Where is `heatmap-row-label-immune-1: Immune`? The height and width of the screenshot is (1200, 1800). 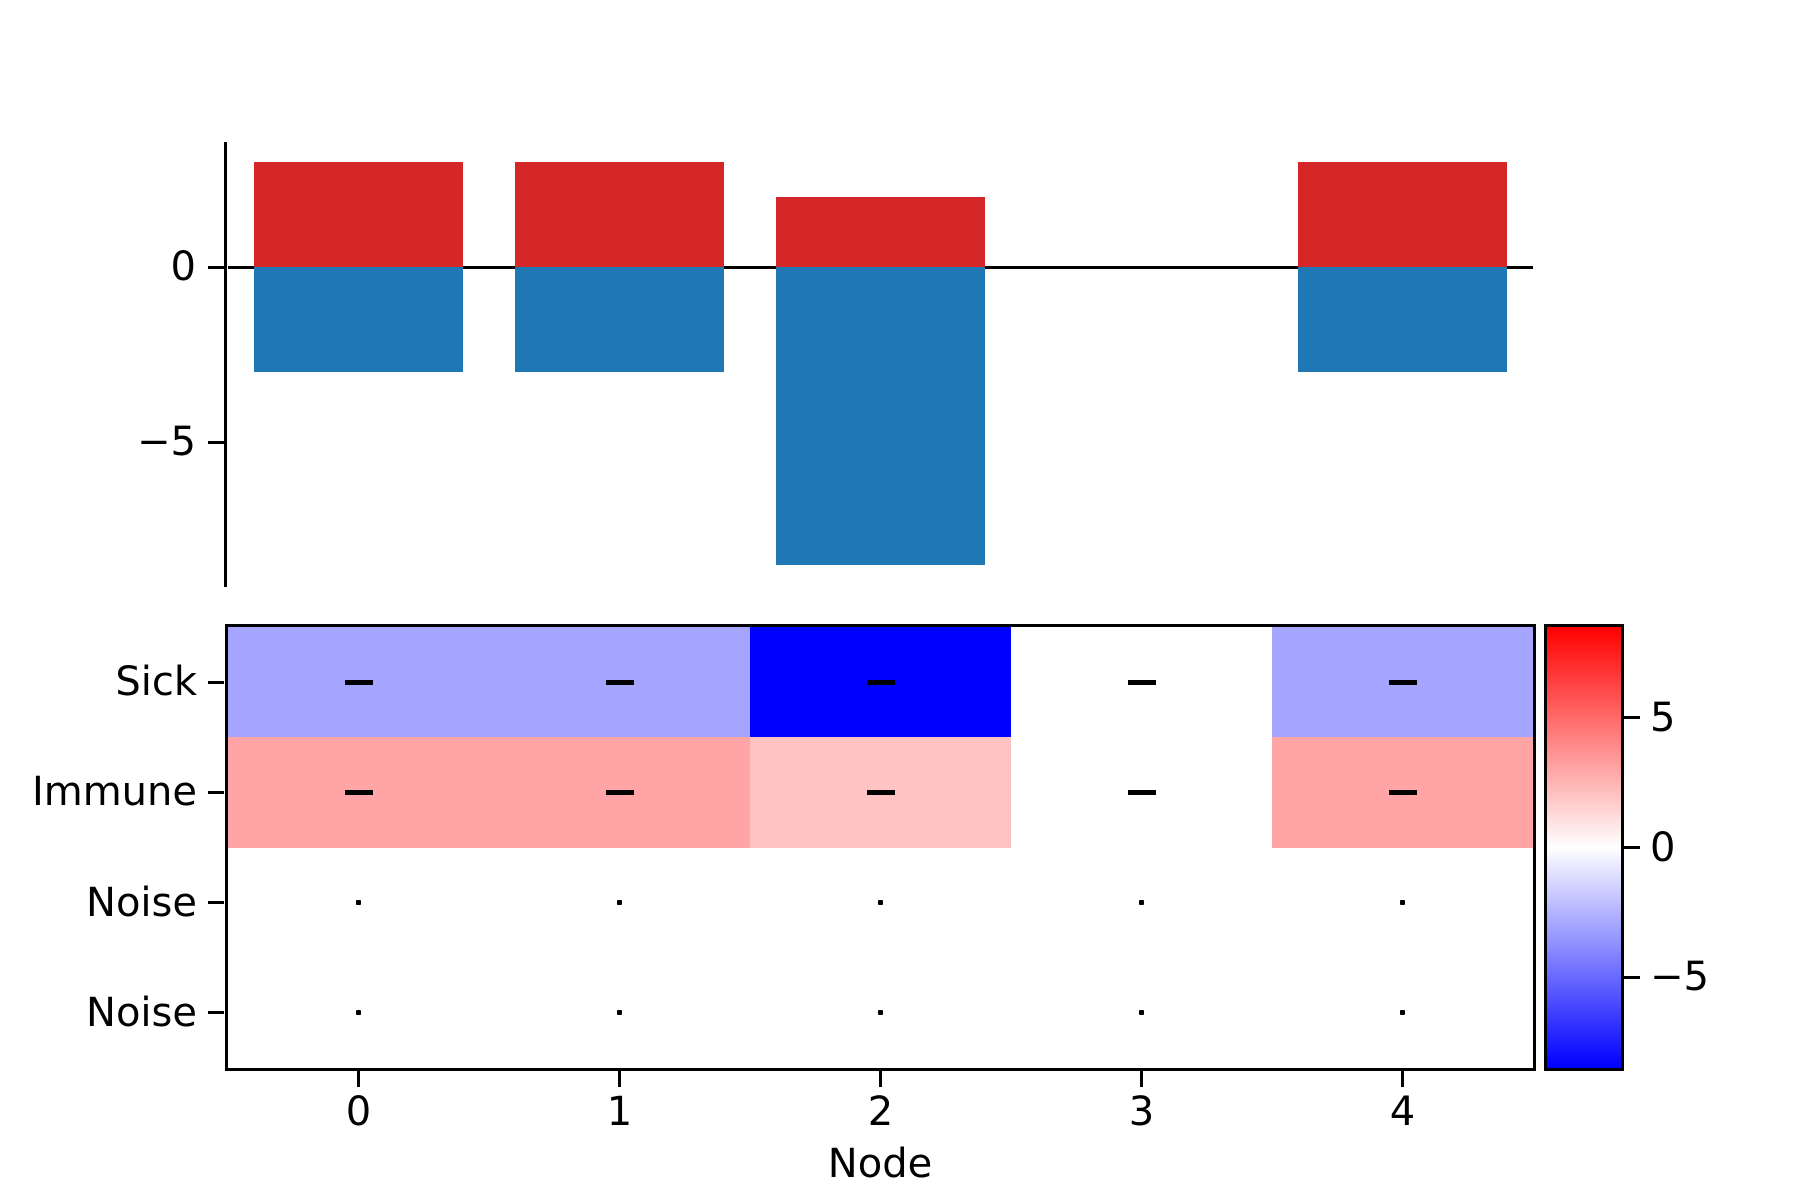
heatmap-row-label-immune-1: Immune is located at coordinates (114, 792).